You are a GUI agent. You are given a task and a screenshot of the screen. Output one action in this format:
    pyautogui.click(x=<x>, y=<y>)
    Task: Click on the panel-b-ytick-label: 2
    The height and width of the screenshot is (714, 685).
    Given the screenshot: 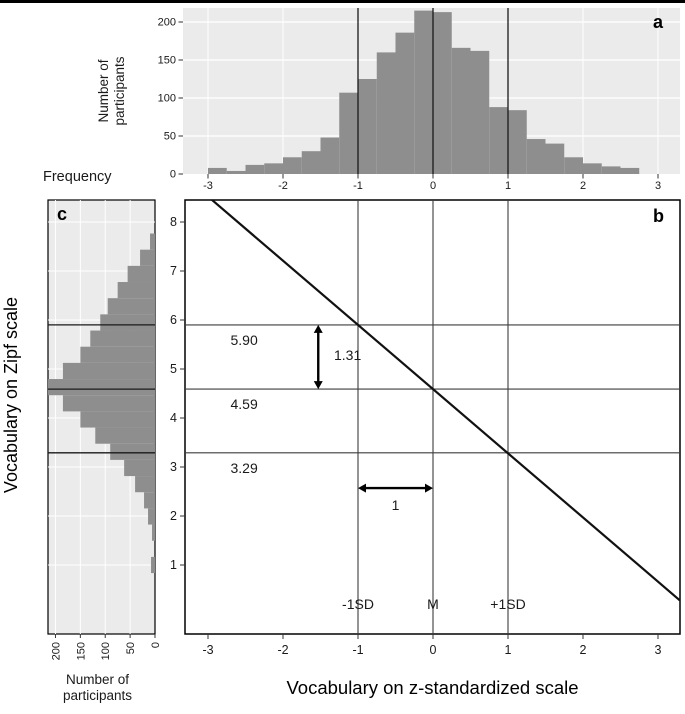 What is the action you would take?
    pyautogui.click(x=173, y=516)
    